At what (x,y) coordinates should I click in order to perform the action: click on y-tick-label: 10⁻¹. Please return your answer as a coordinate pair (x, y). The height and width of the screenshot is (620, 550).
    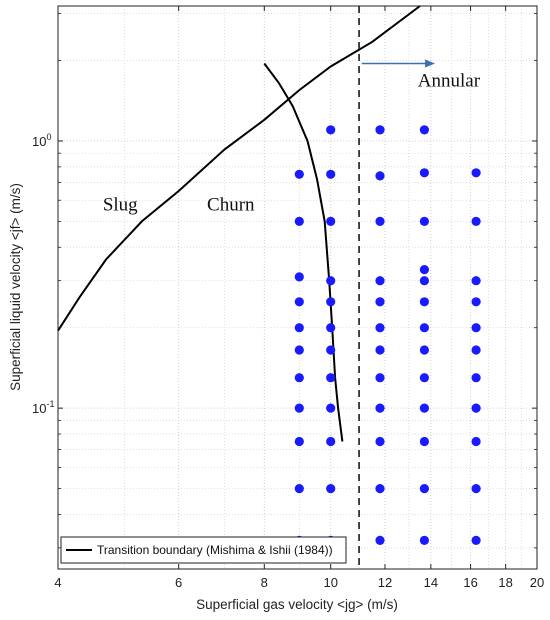
    Looking at the image, I should click on (43, 407).